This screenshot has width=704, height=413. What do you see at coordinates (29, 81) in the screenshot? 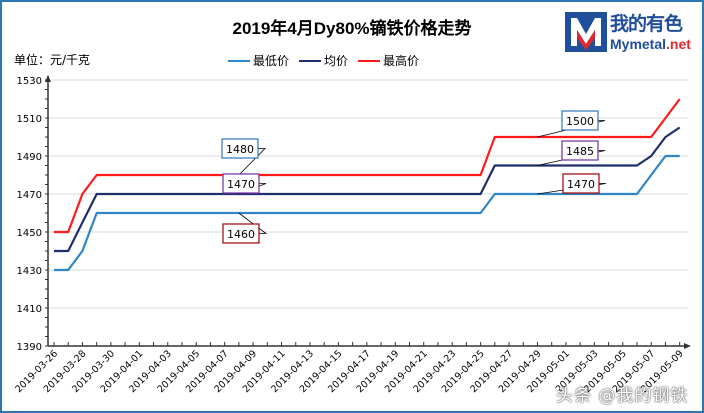
I see `y-tick-label: 1530` at bounding box center [29, 81].